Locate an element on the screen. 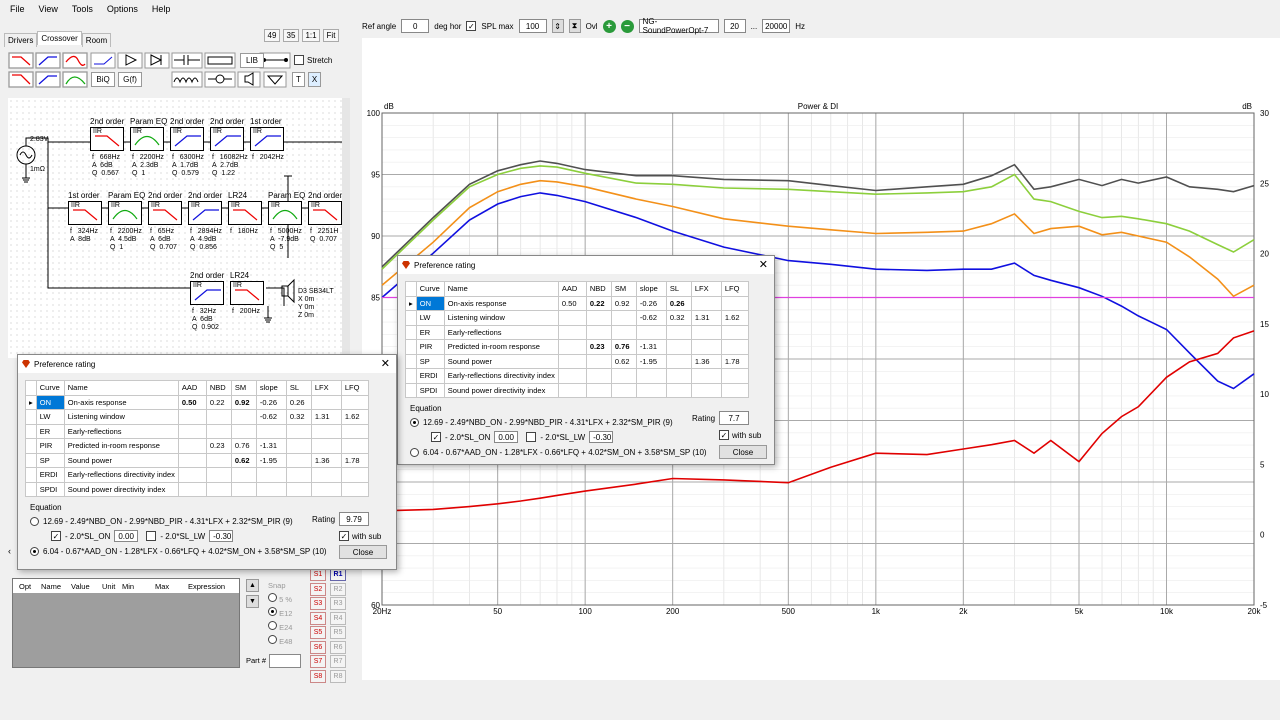 The width and height of the screenshot is (1280, 720). r8-button: R8 is located at coordinates (338, 676).